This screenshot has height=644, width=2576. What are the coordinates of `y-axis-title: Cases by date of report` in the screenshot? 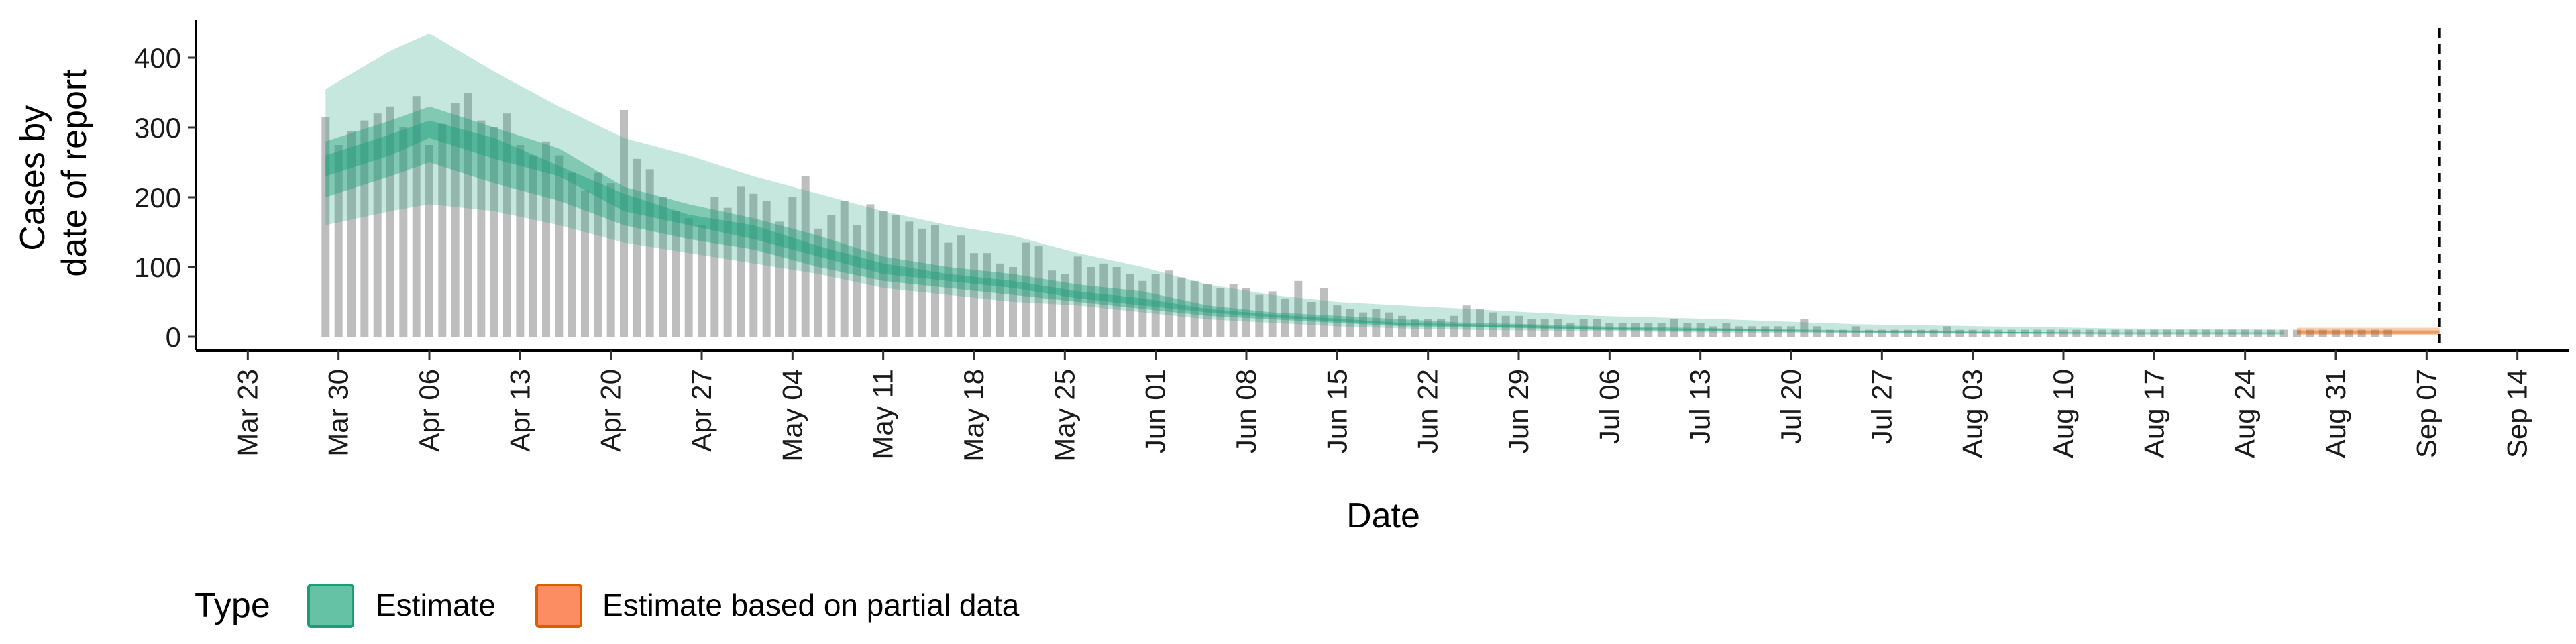 It's located at (53, 173).